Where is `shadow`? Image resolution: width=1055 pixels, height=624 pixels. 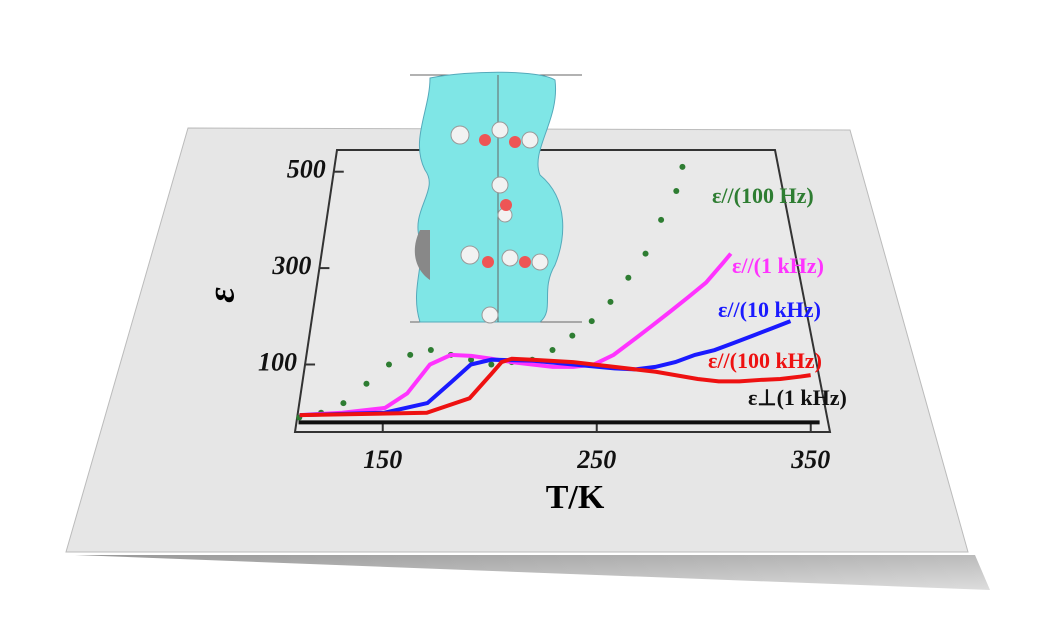
shadow is located at coordinates (532, 572).